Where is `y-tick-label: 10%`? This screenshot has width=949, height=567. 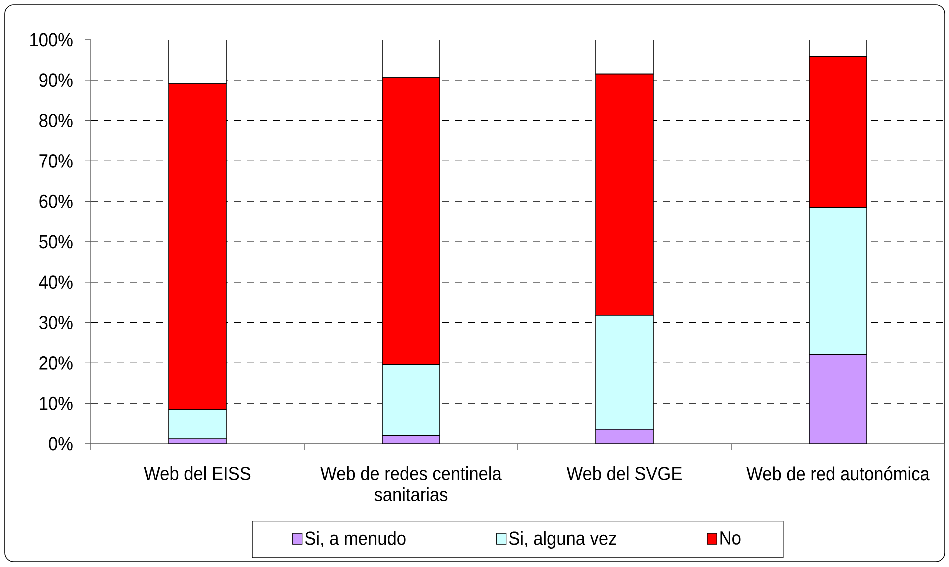 y-tick-label: 10% is located at coordinates (56, 403).